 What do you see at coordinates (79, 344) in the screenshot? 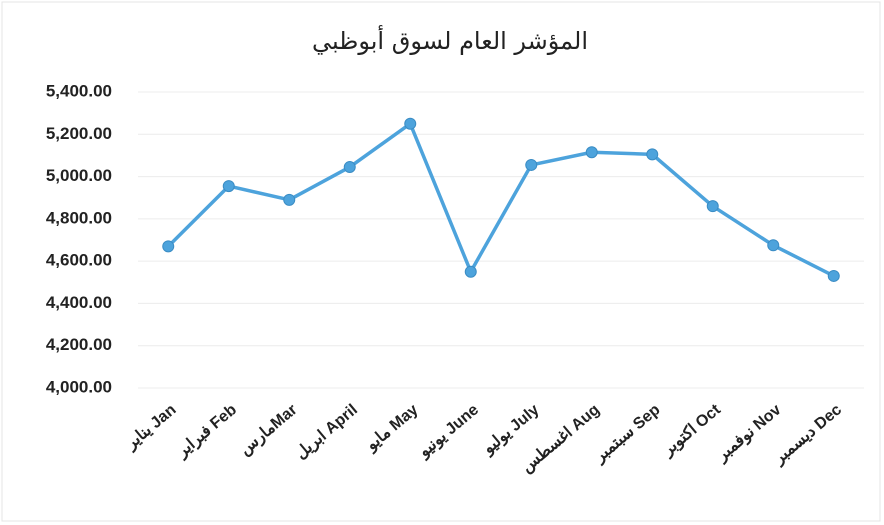
I see `y-tick-label: 4,200.00` at bounding box center [79, 344].